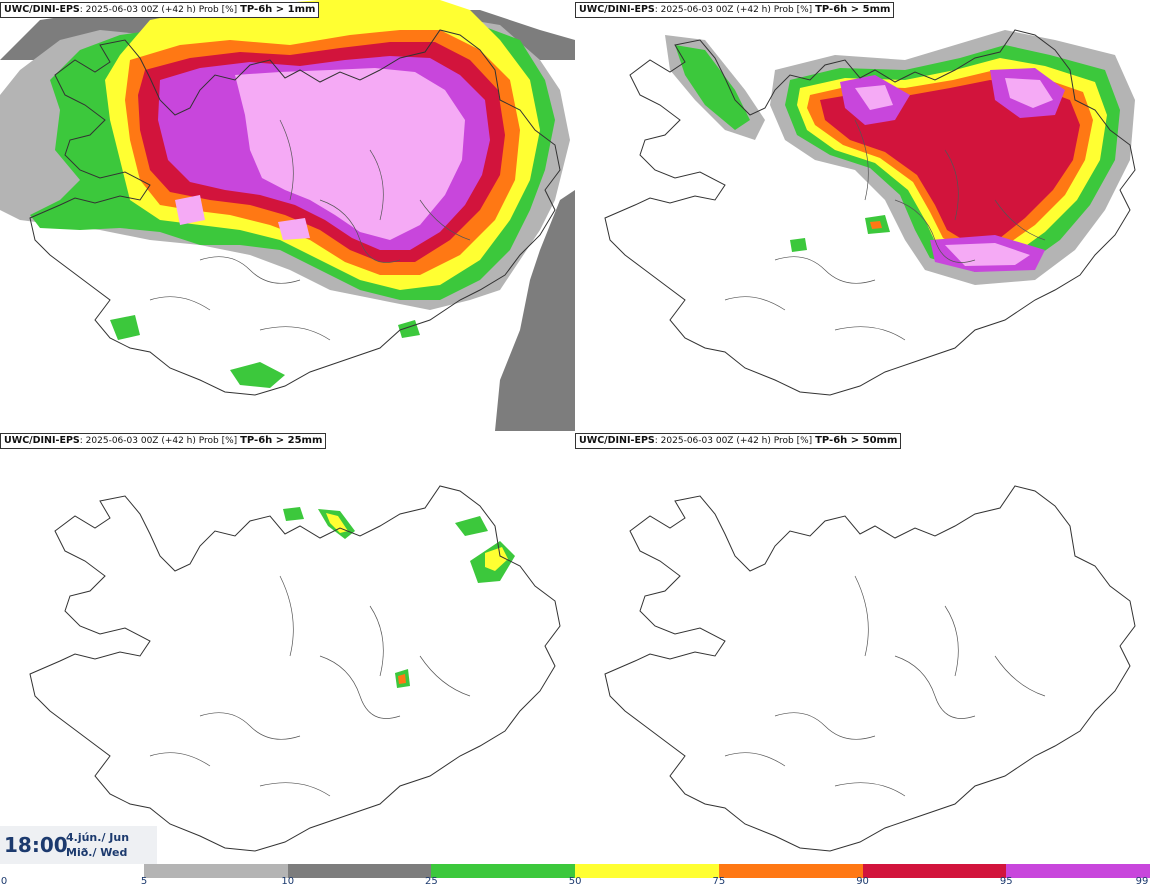 The image size is (1150, 891). What do you see at coordinates (1142, 881) in the screenshot?
I see `colorbar-tick-label: 99` at bounding box center [1142, 881].